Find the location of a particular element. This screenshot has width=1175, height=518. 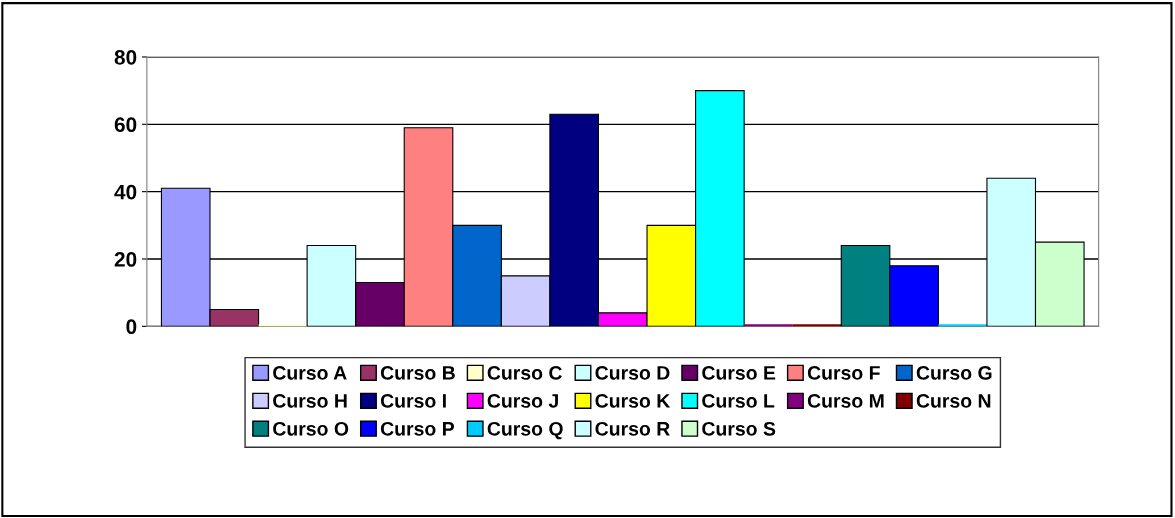

legend-label: Curso H is located at coordinates (310, 400).